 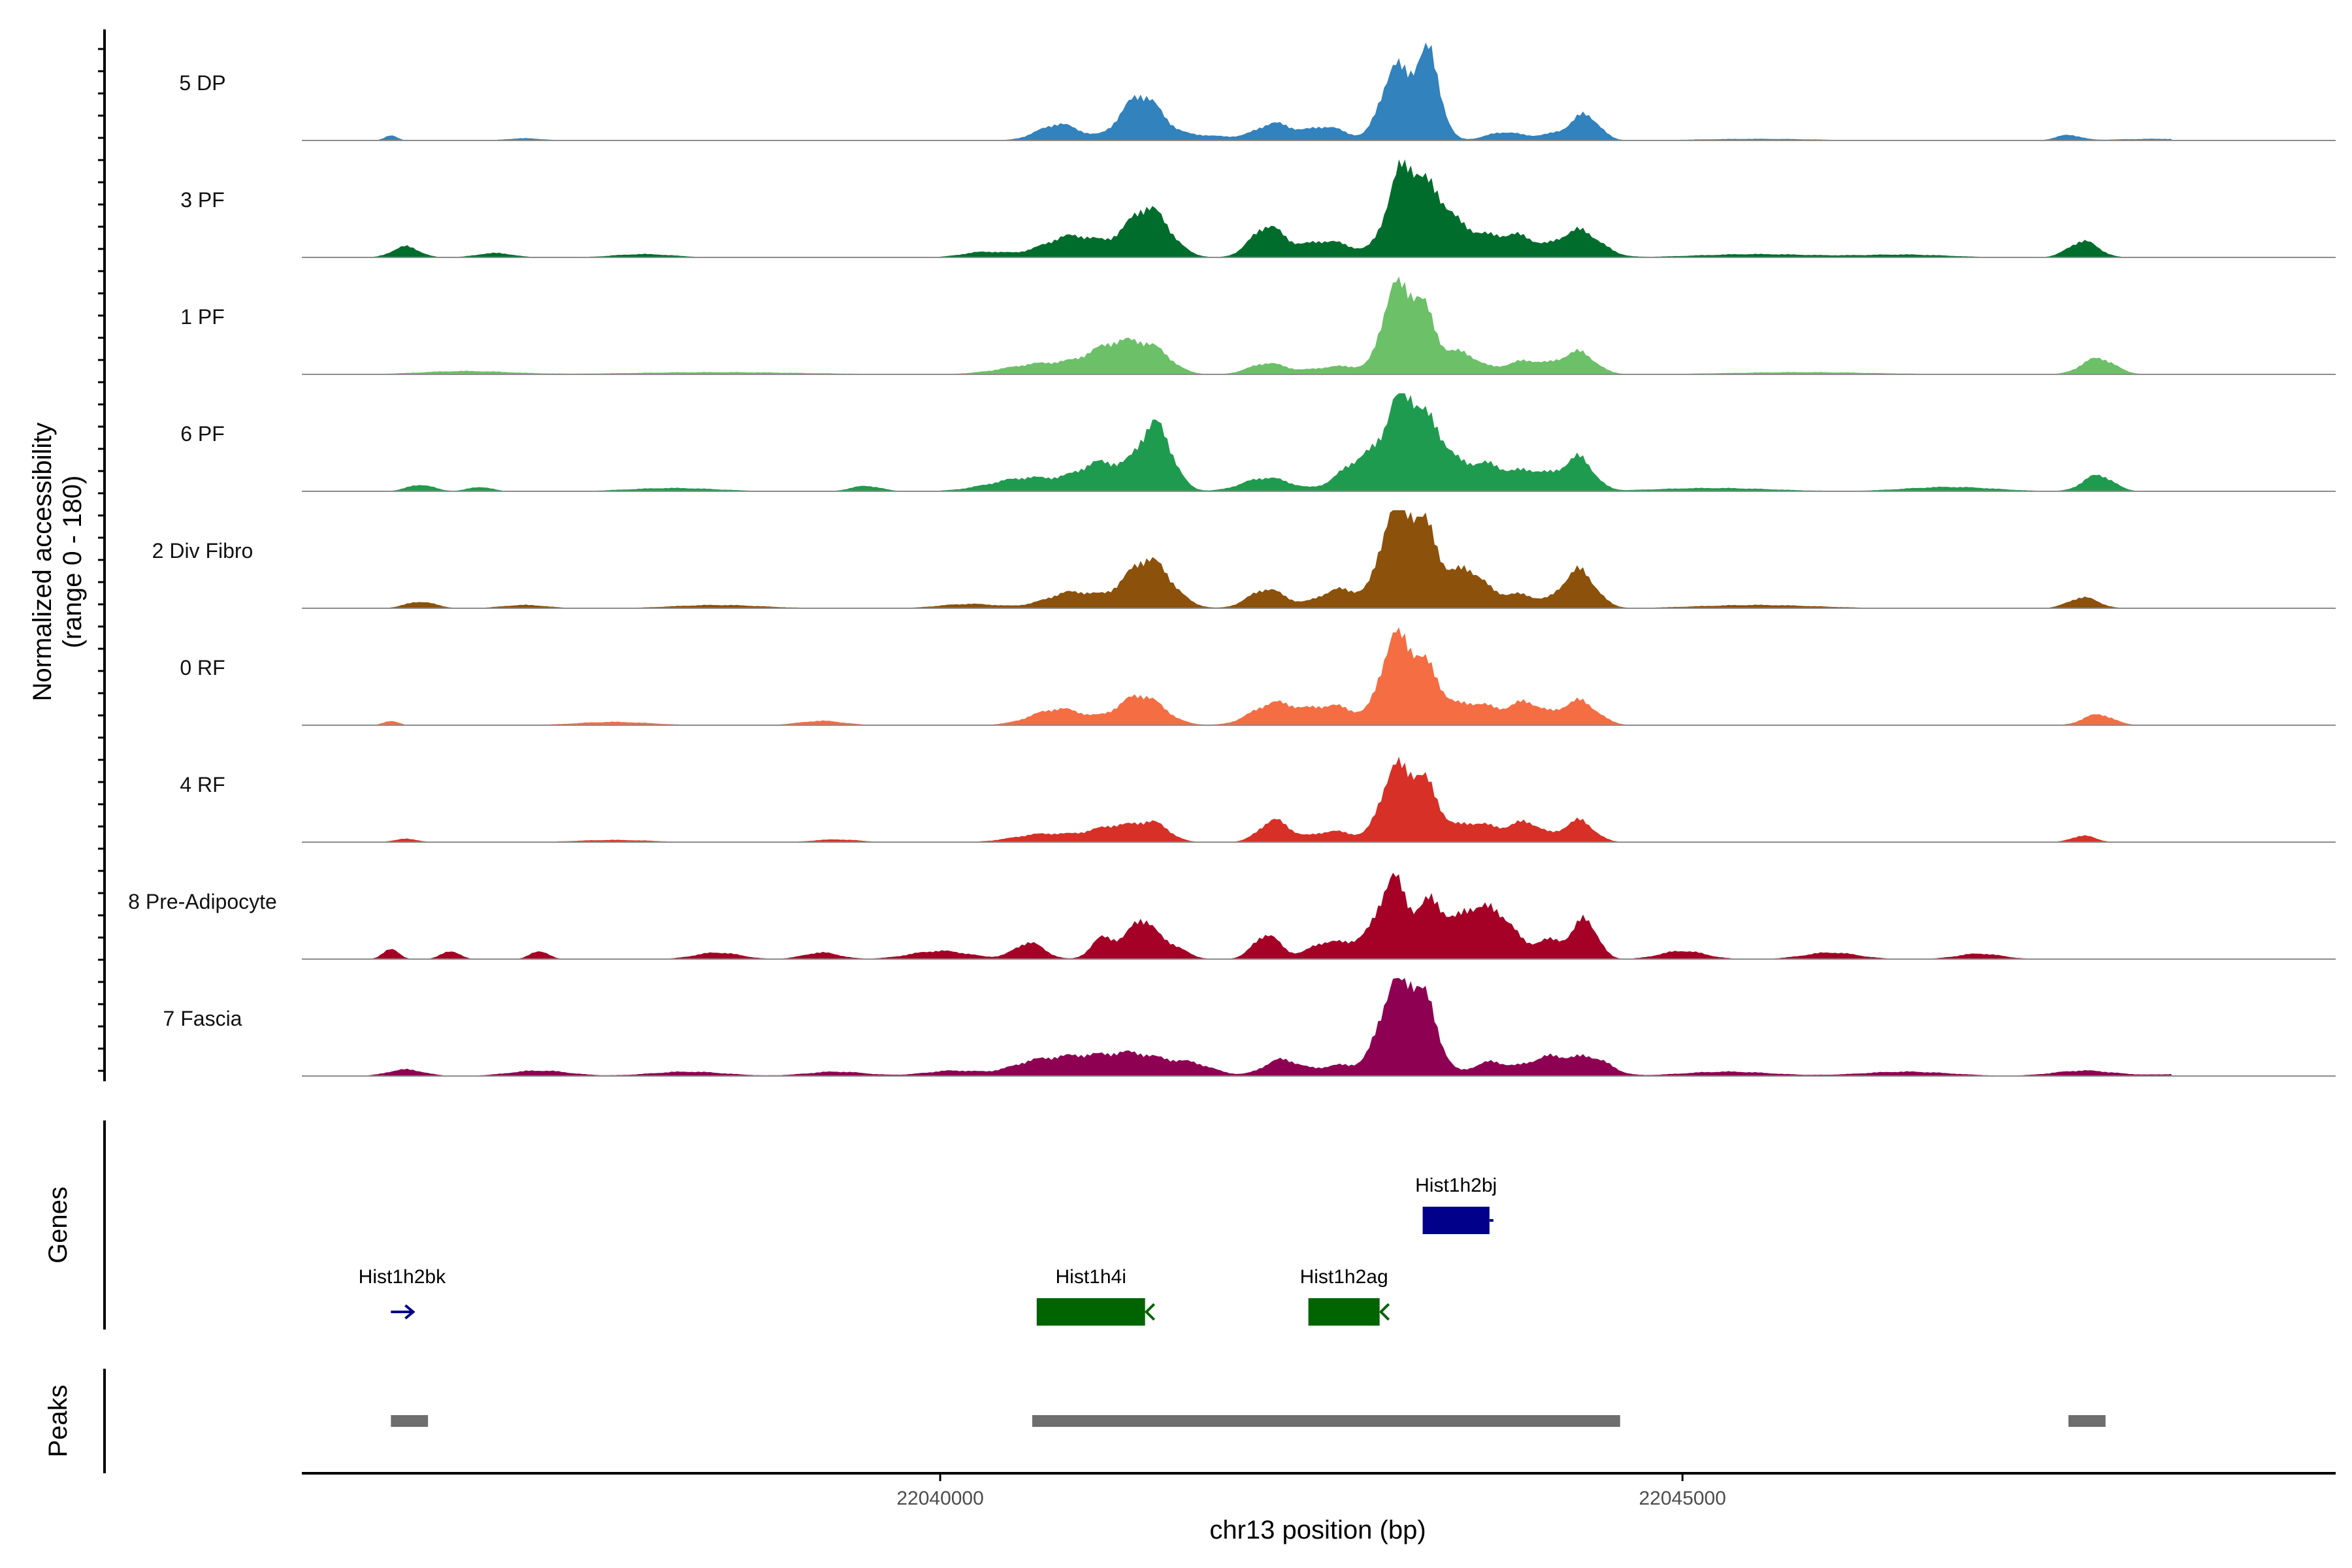 I want to click on peaks-track, so click(x=1248, y=1421).